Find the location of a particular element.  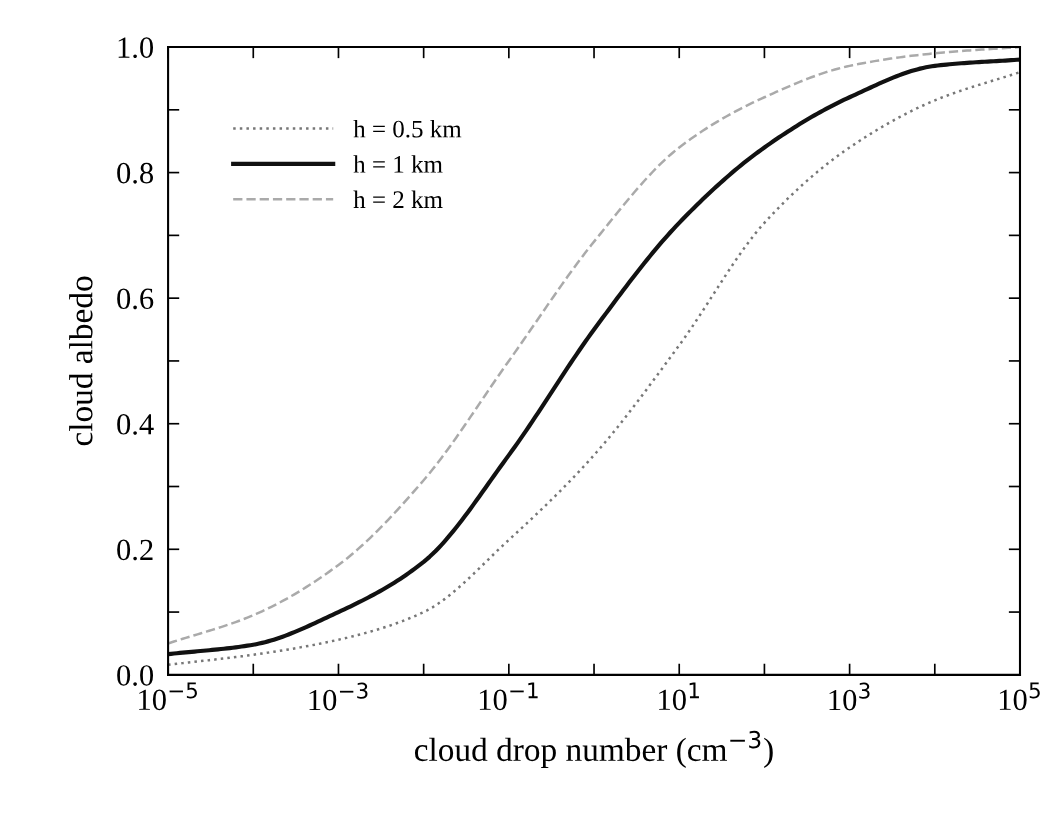

y-tick-label: 0.4 is located at coordinates (135, 424).